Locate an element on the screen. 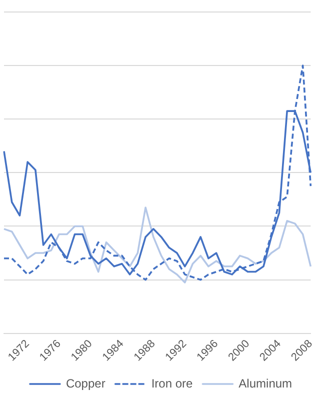 The image size is (324, 400). legend-label: Aluminum is located at coordinates (265, 383).